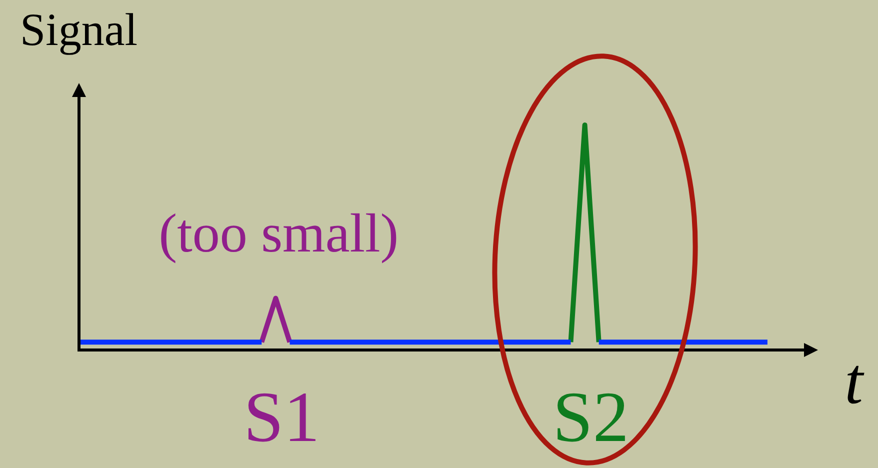  I want to click on series-label: S1, so click(282, 417).